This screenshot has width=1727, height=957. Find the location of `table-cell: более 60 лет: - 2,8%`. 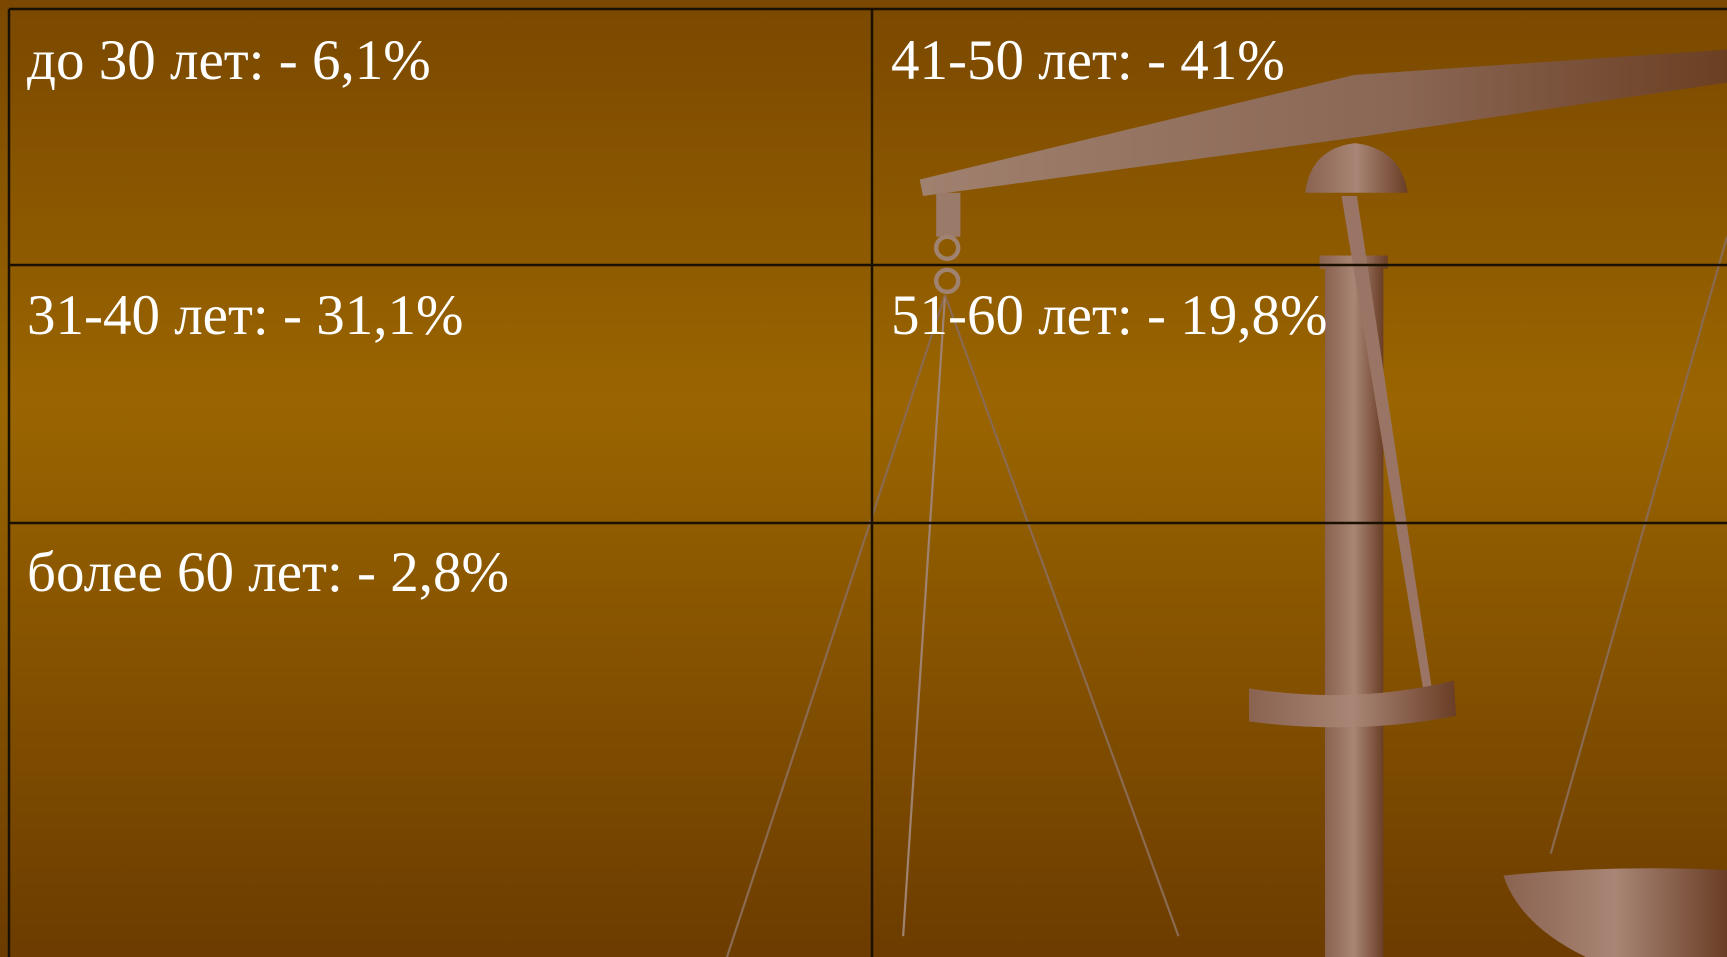

table-cell: более 60 лет: - 2,8% is located at coordinates (268, 572).